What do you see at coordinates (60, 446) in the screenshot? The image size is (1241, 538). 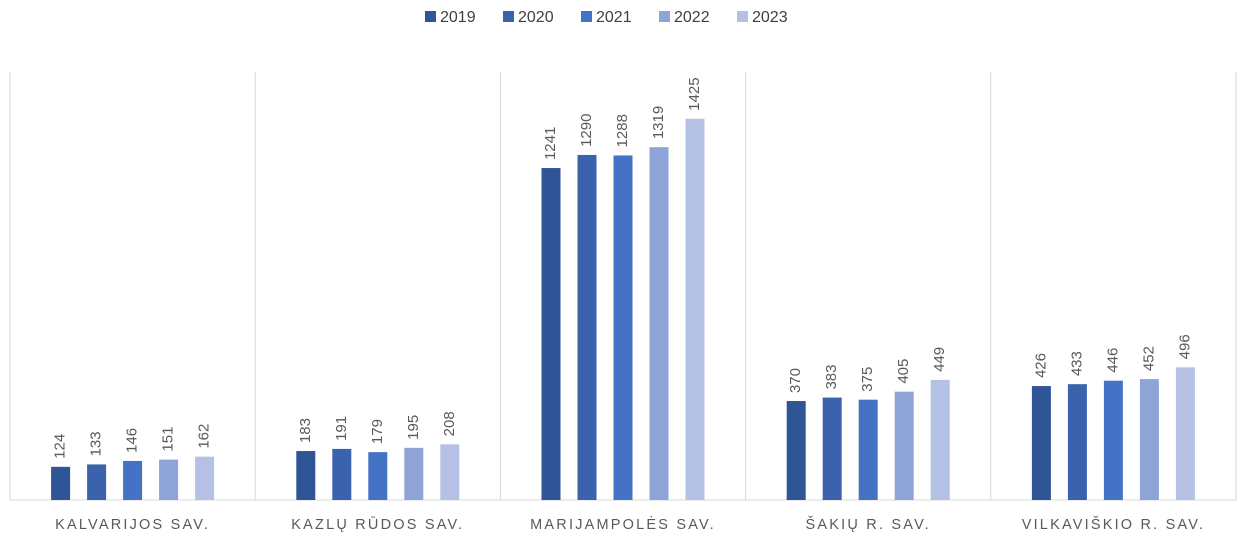 I see `data-label: 124` at bounding box center [60, 446].